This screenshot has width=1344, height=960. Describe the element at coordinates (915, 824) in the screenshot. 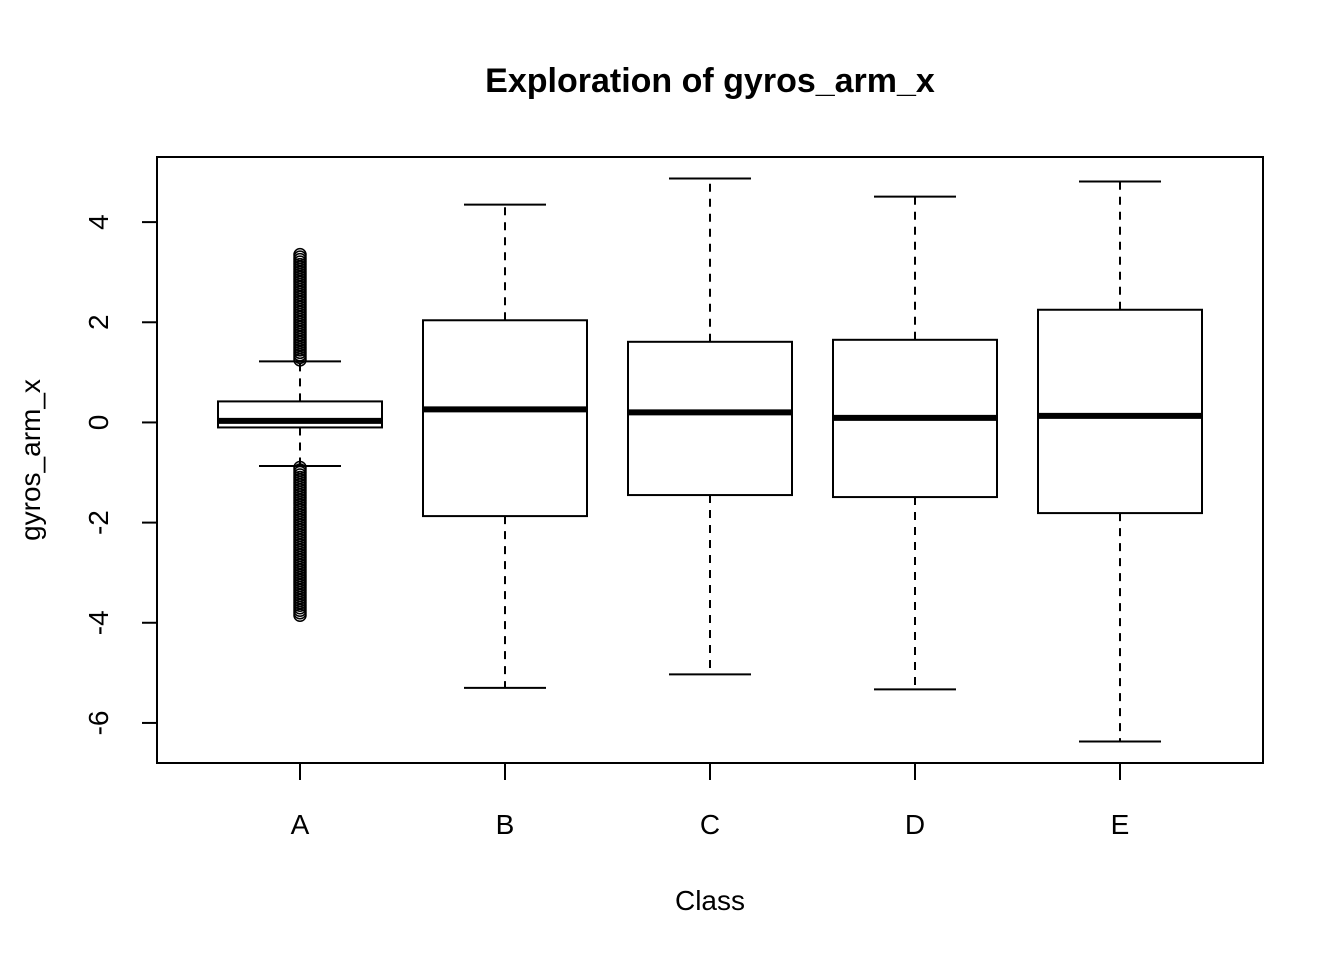

I see `x-tick-label: D` at that location.